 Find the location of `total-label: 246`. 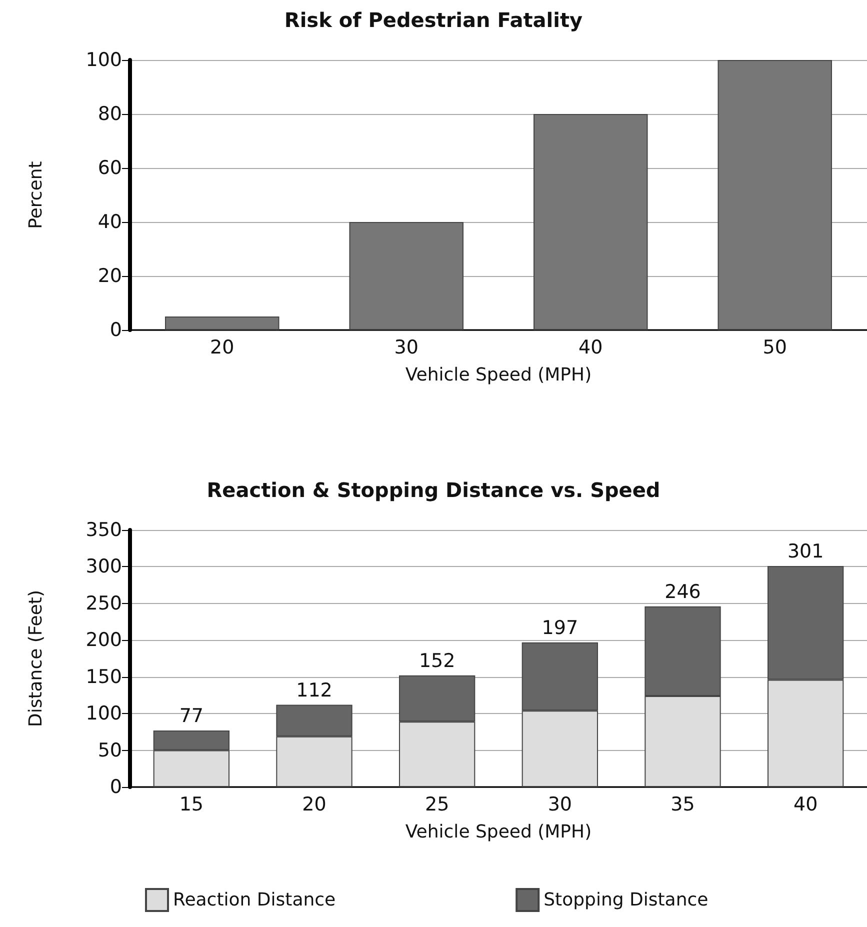

total-label: 246 is located at coordinates (682, 591).